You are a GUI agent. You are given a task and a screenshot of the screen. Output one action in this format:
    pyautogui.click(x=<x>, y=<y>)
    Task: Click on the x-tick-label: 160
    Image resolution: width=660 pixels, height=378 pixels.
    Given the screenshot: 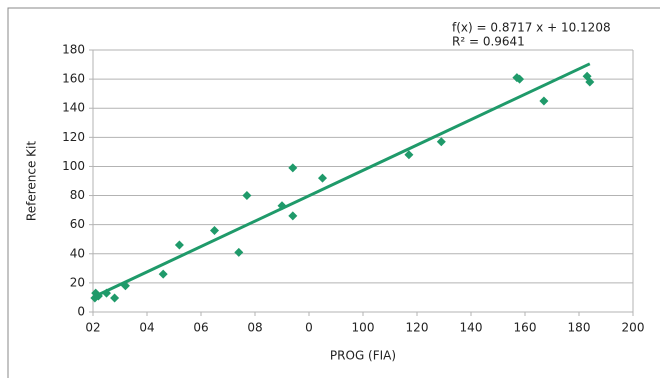 What is the action you would take?
    pyautogui.click(x=525, y=328)
    